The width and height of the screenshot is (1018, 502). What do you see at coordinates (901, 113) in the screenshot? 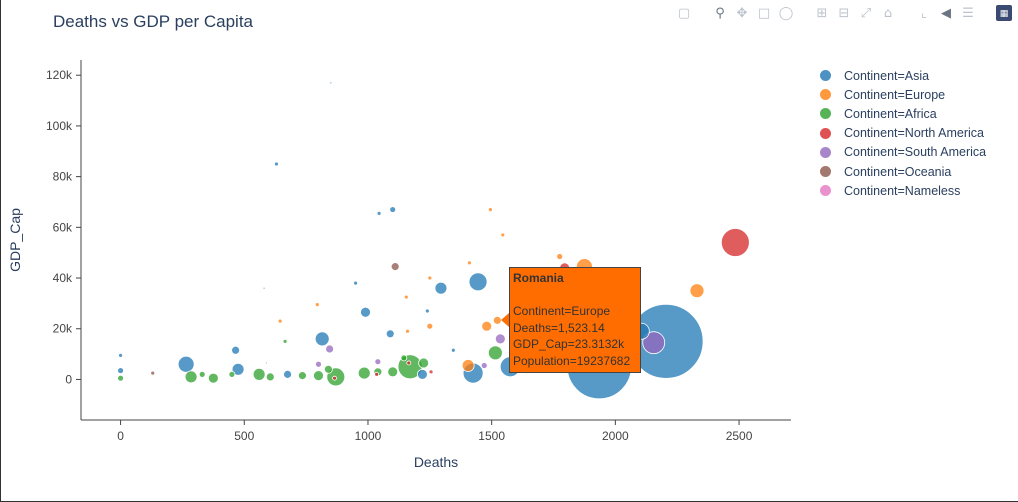
I see `legend-item: Continent=Africa` at bounding box center [901, 113].